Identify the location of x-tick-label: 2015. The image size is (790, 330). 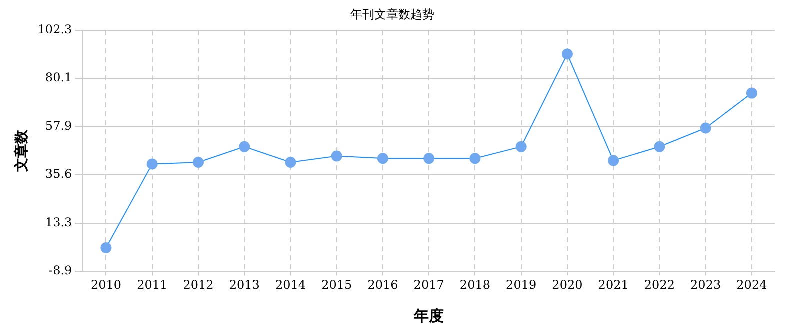
(337, 285).